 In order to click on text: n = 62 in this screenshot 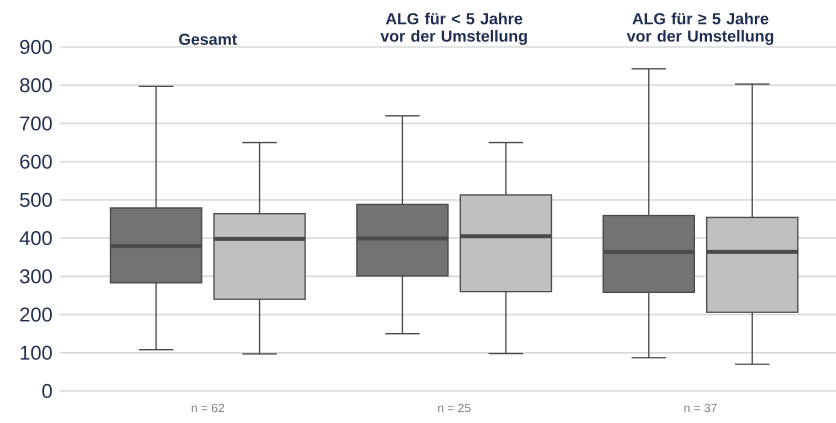, I will do `click(208, 408)`.